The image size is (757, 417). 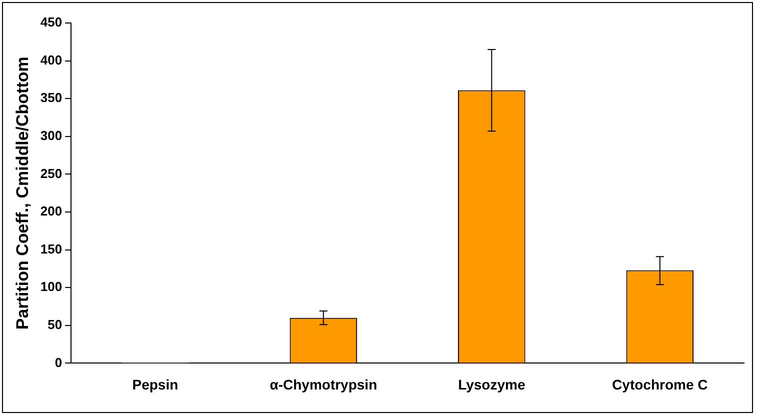 I want to click on x-tick-label: α-Chymotrypsin, so click(x=324, y=384).